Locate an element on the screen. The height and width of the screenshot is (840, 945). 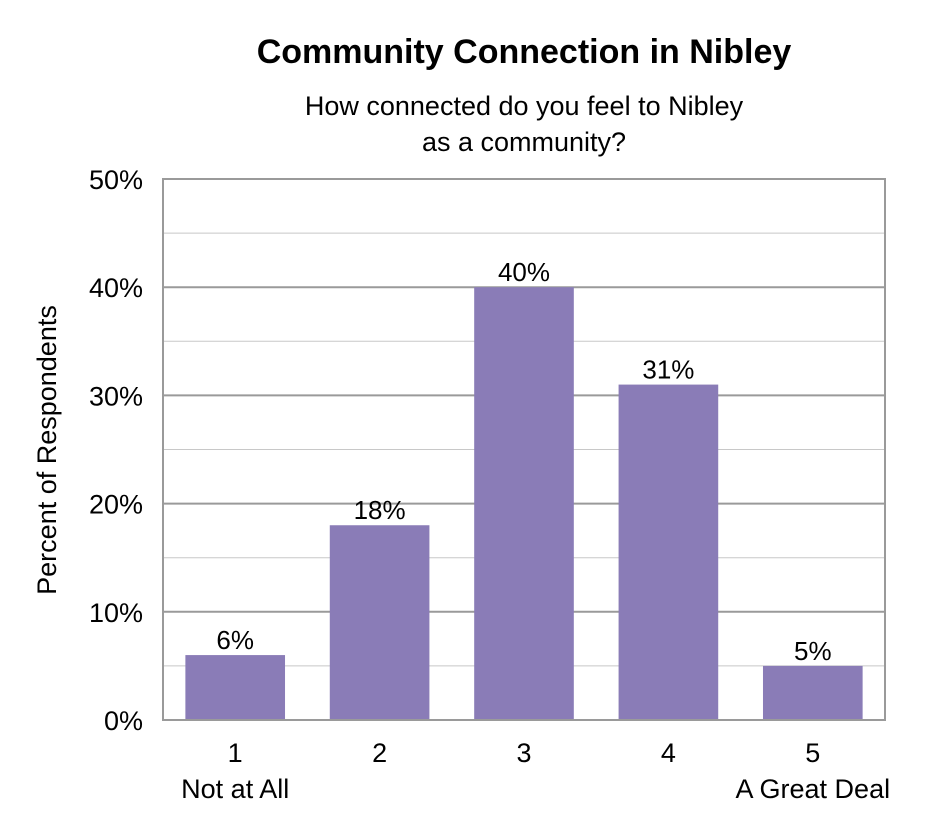
chart-subtitle-line-2: as a community? is located at coordinates (524, 142).